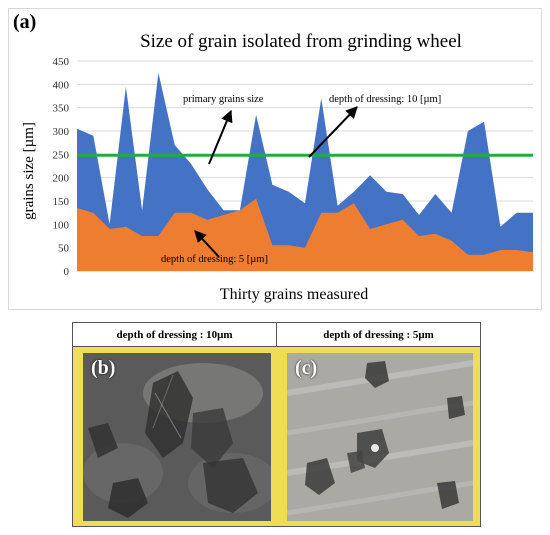 This screenshot has width=550, height=535. Describe the element at coordinates (385, 99) in the screenshot. I see `annotation-depth-10: depth of dressing: 10 [µm]` at that location.